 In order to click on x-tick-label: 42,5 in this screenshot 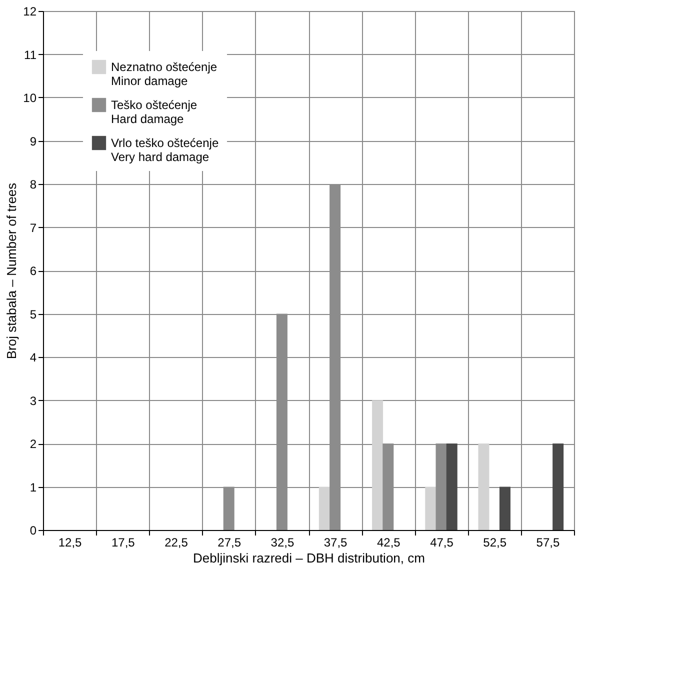, I will do `click(388, 543)`.